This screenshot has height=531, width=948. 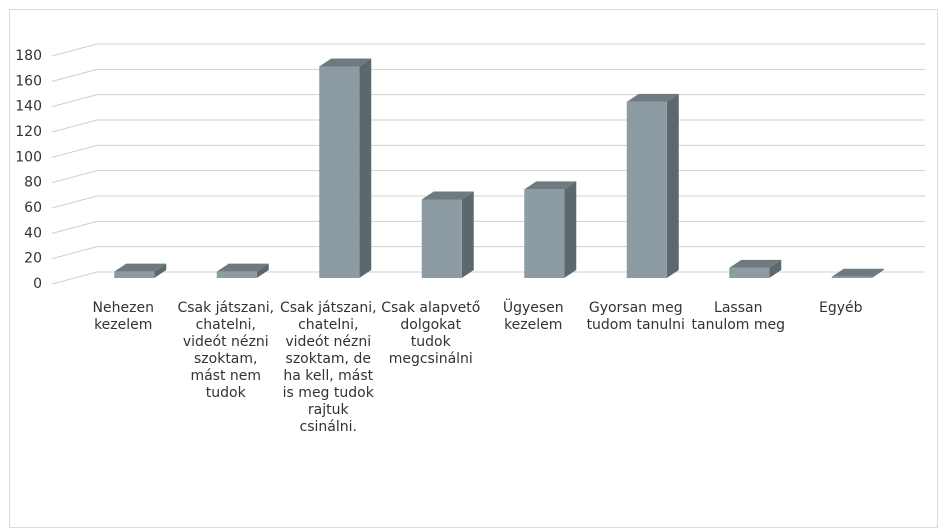 I want to click on x-tick-label: Gyorsan meg tudom tanulni, so click(x=635, y=316).